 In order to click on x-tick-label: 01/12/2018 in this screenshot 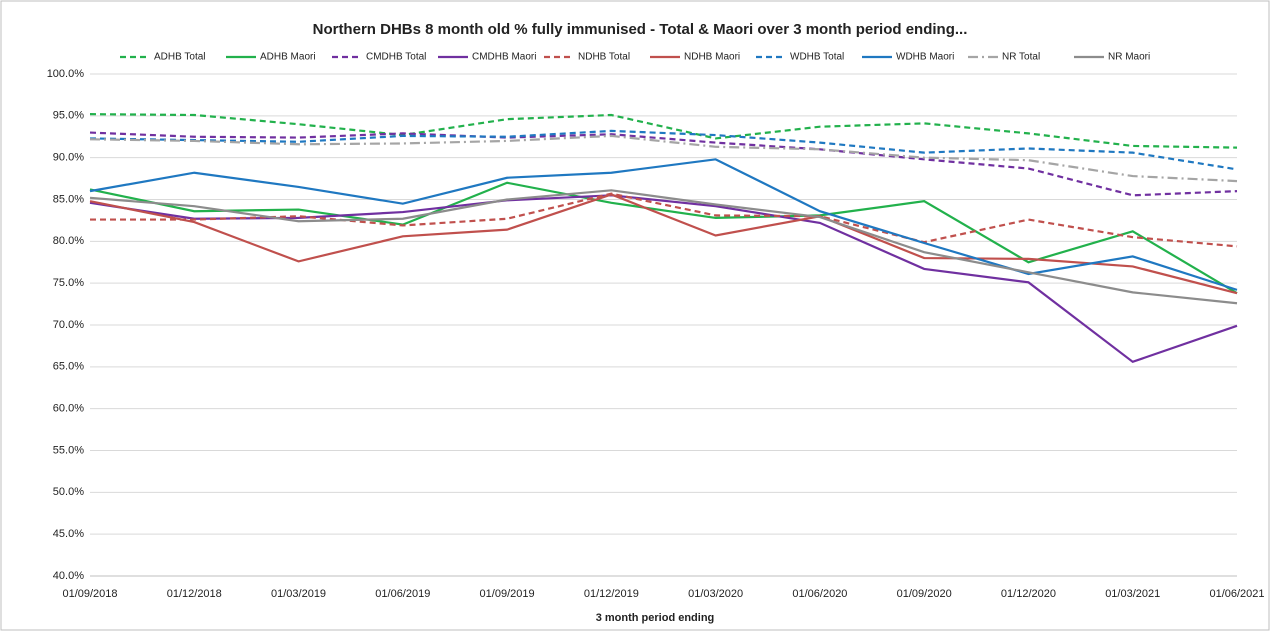, I will do `click(194, 594)`.